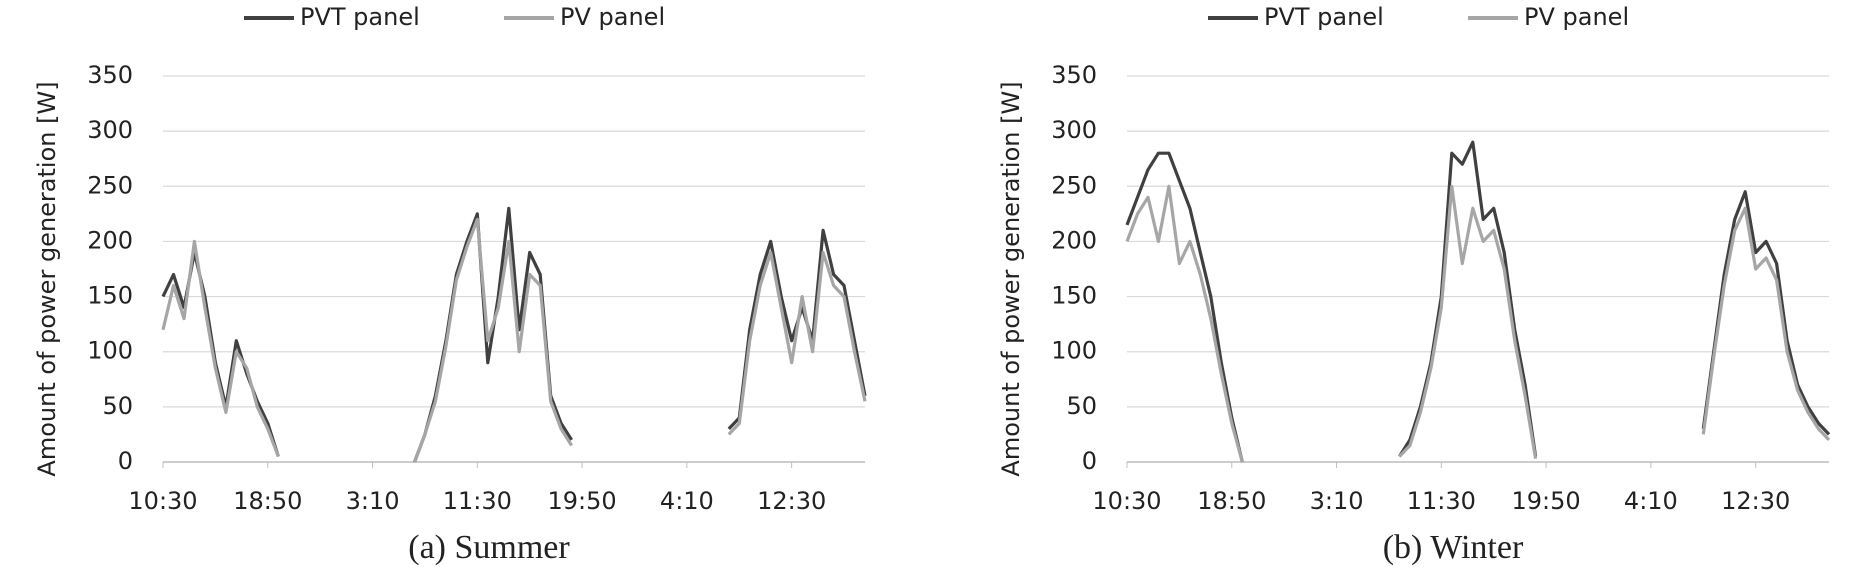  I want to click on caption: (a) Summer, so click(489, 547).